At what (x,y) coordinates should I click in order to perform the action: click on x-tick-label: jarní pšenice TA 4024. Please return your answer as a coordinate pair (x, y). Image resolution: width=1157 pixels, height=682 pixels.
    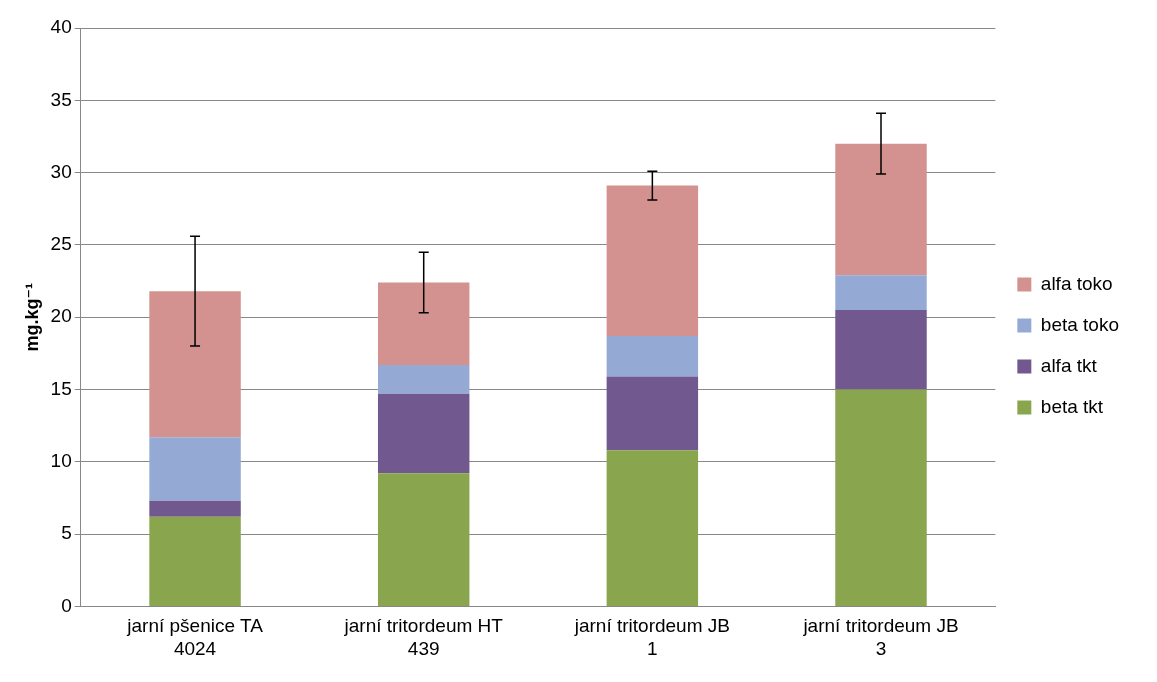
    Looking at the image, I should click on (195, 637).